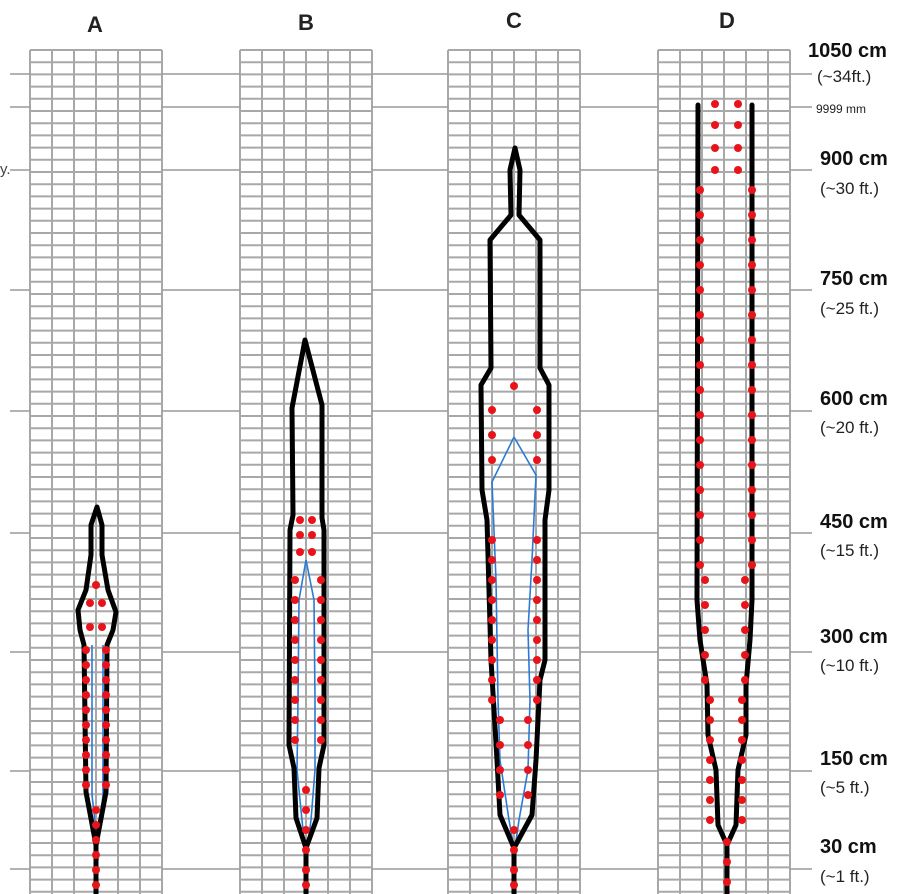  What do you see at coordinates (306, 615) in the screenshot?
I see `flame-b-outline` at bounding box center [306, 615].